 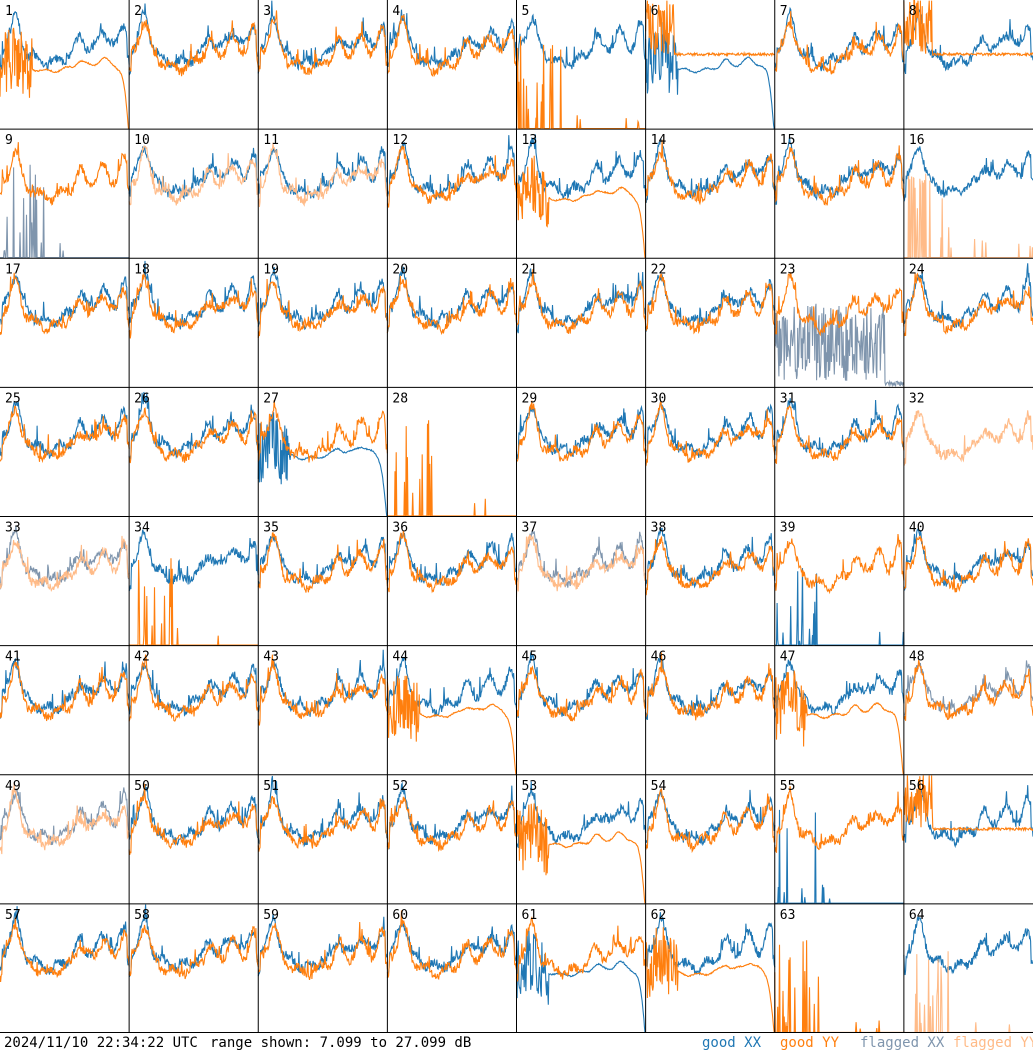 I want to click on panel-3: 3, so click(x=322, y=38).